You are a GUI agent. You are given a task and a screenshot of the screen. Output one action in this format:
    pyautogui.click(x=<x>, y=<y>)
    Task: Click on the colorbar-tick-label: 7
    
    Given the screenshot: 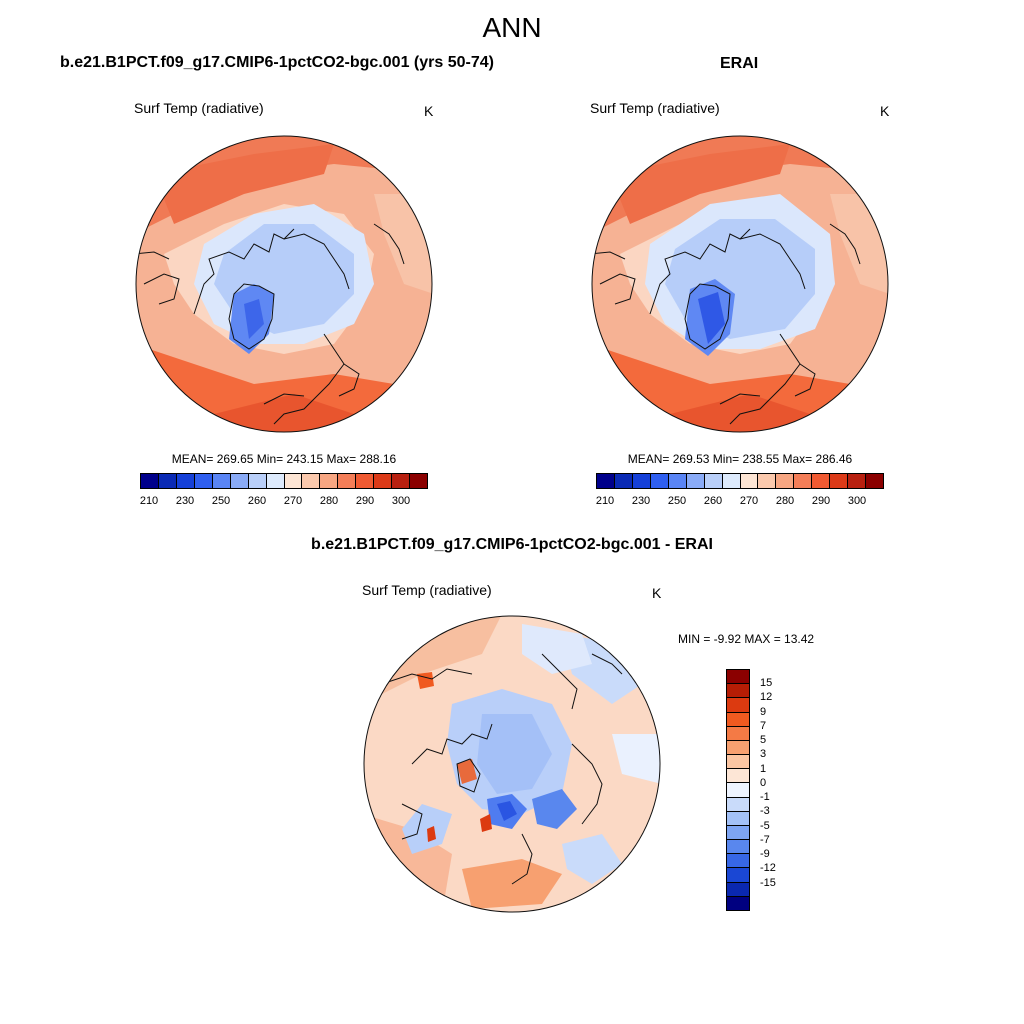 What is the action you would take?
    pyautogui.click(x=763, y=725)
    